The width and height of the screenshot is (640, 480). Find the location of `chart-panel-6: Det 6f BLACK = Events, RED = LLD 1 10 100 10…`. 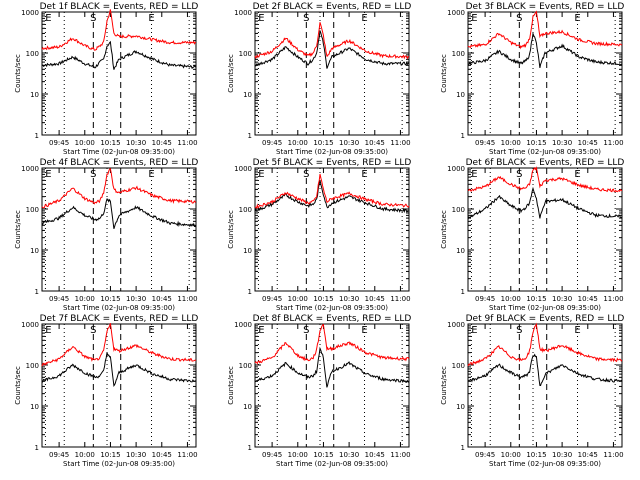

chart-panel-6: Det 6f BLACK = Events, RED = LLD 1 10 100 10… is located at coordinates (532, 235).